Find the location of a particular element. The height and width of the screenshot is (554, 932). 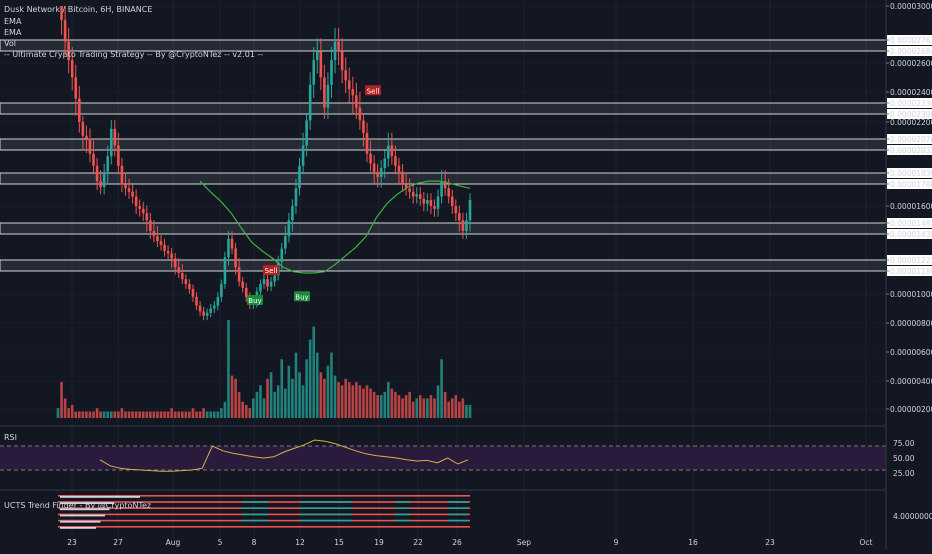

price-tick-label: 0.00002076 is located at coordinates (911, 139).